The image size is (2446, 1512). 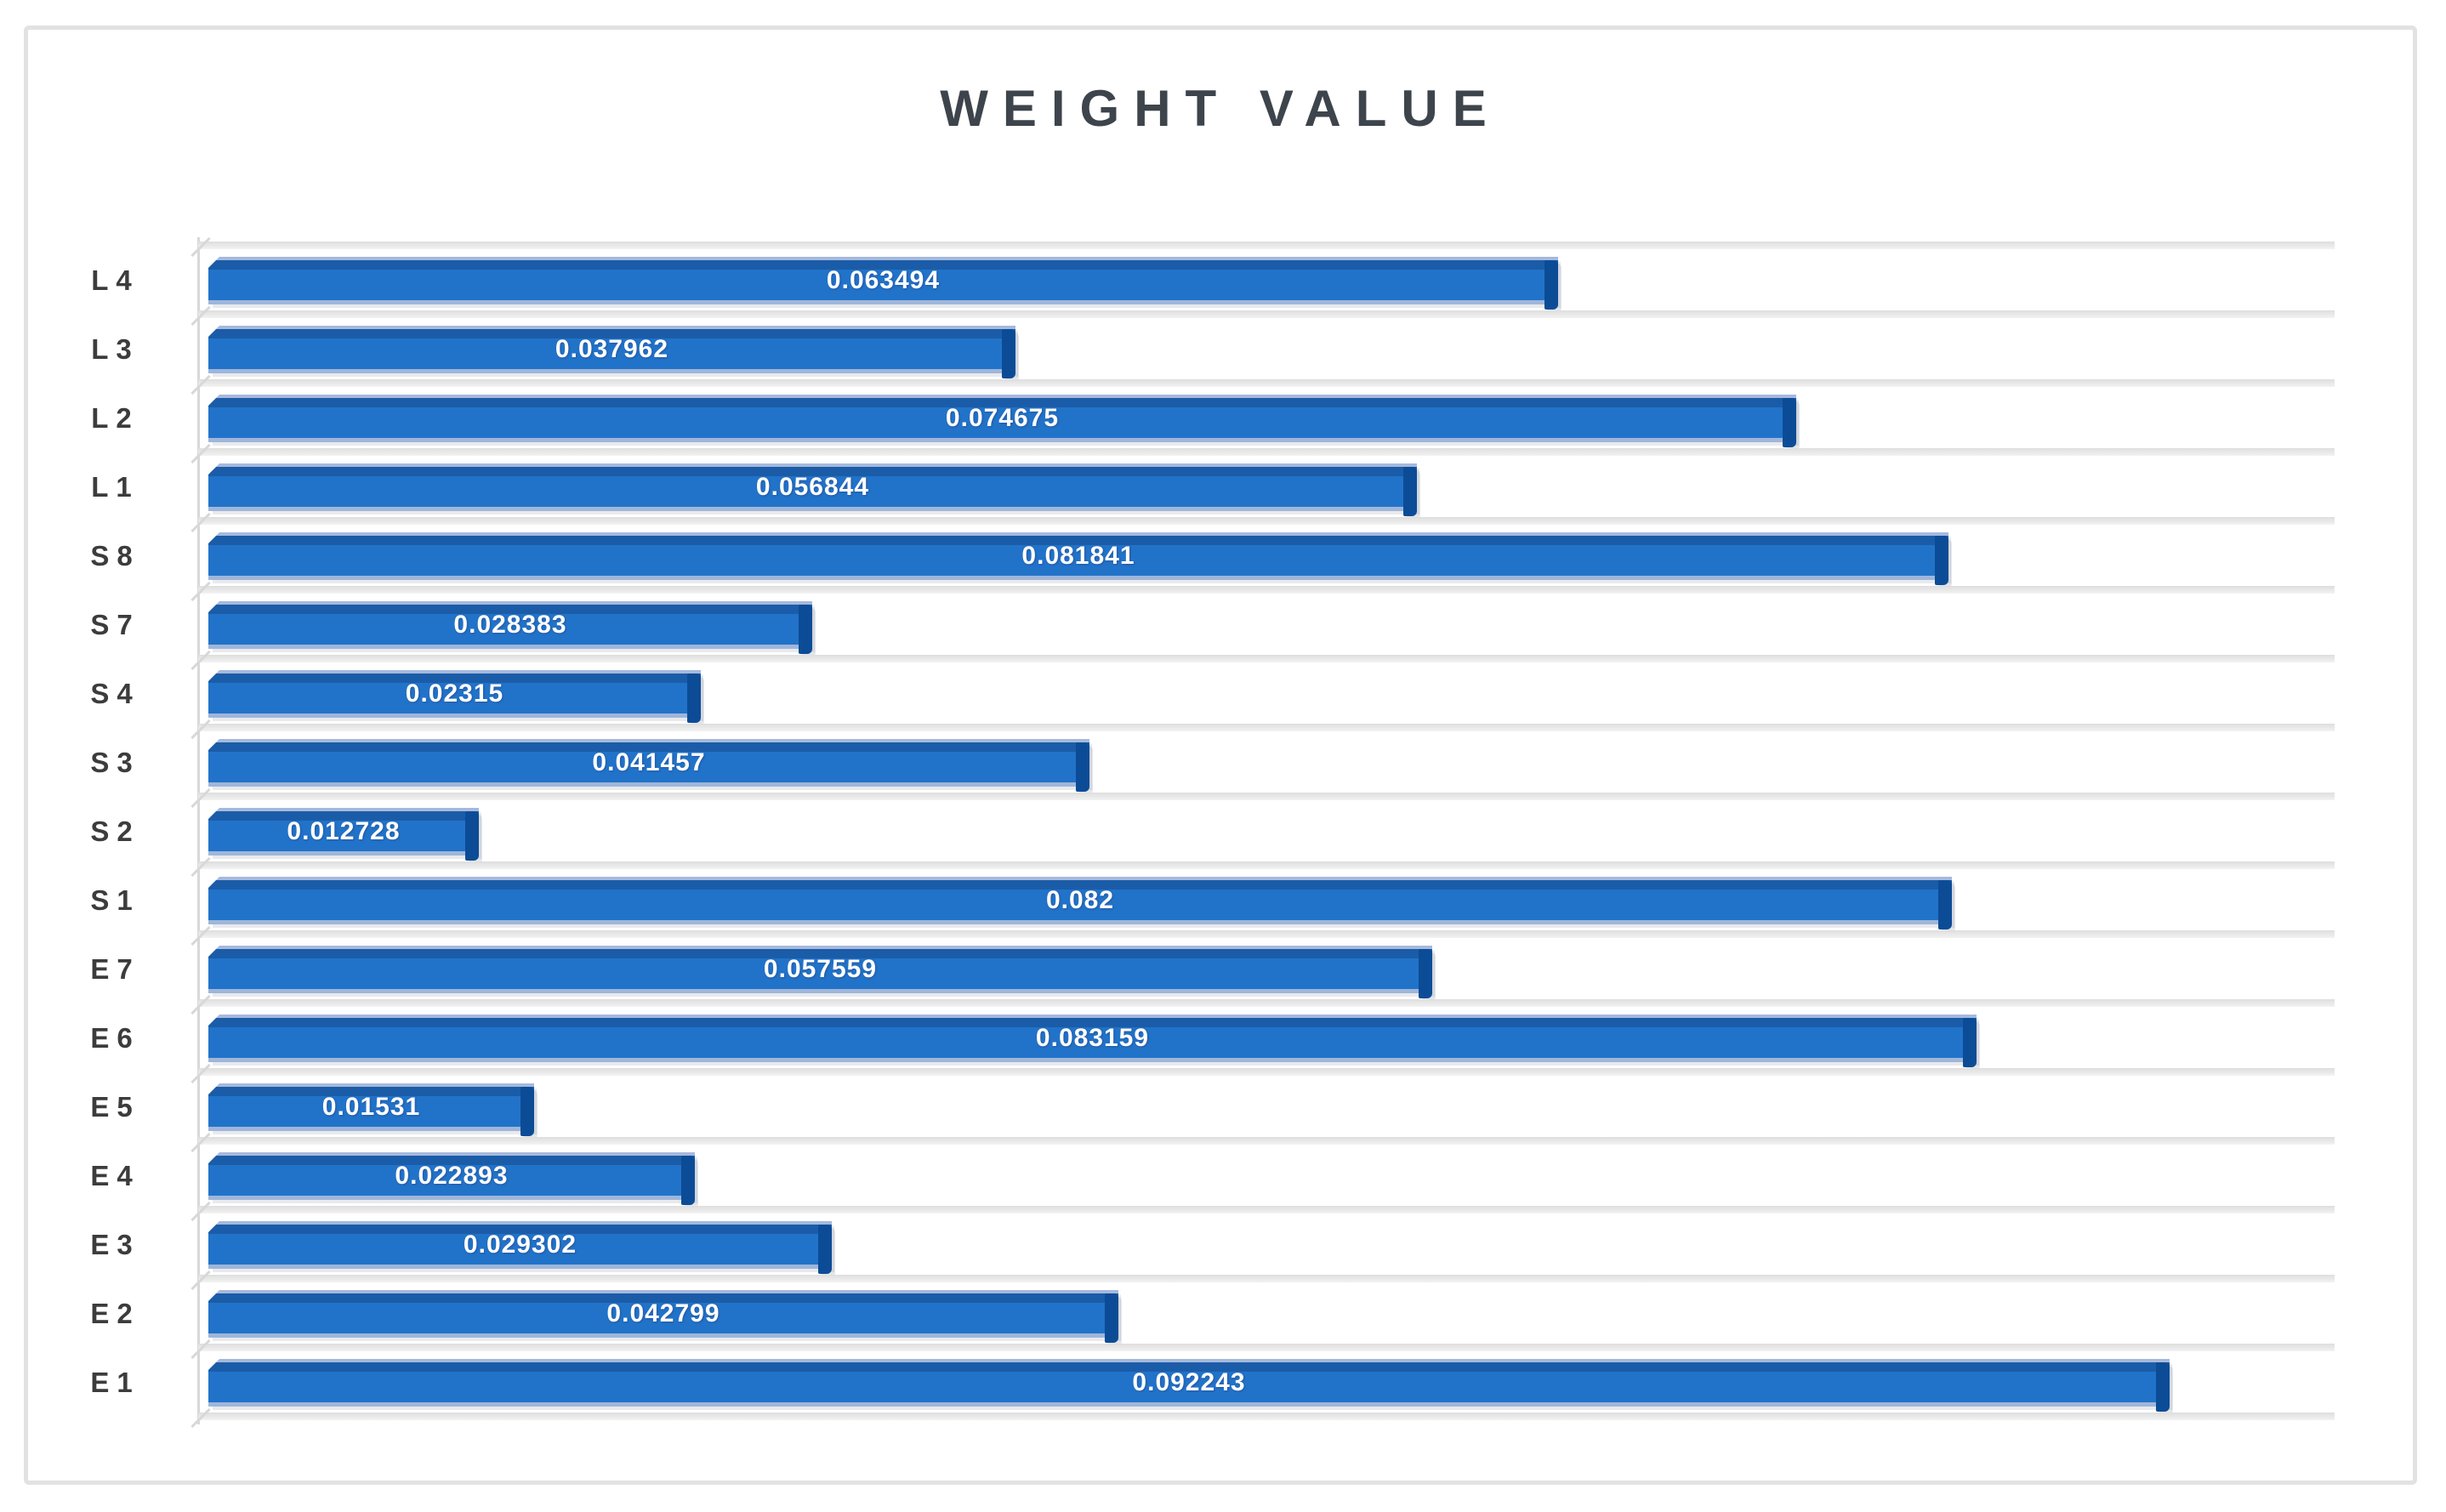 What do you see at coordinates (1220, 1313) in the screenshot?
I see `bar-row: E2 0.042799` at bounding box center [1220, 1313].